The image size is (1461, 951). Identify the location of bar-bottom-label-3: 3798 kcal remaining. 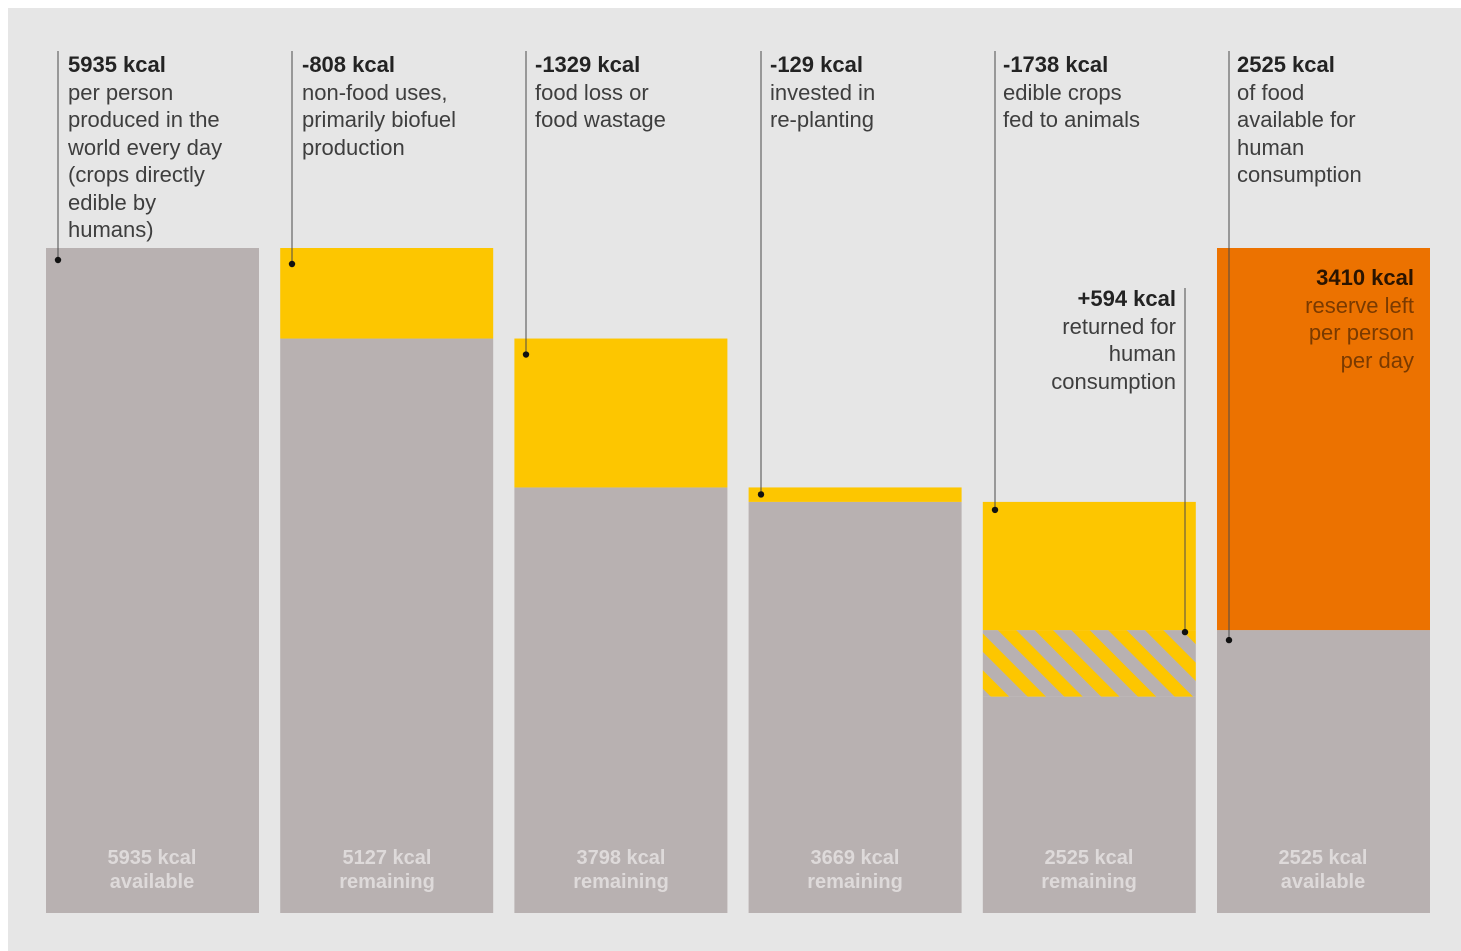
(621, 870).